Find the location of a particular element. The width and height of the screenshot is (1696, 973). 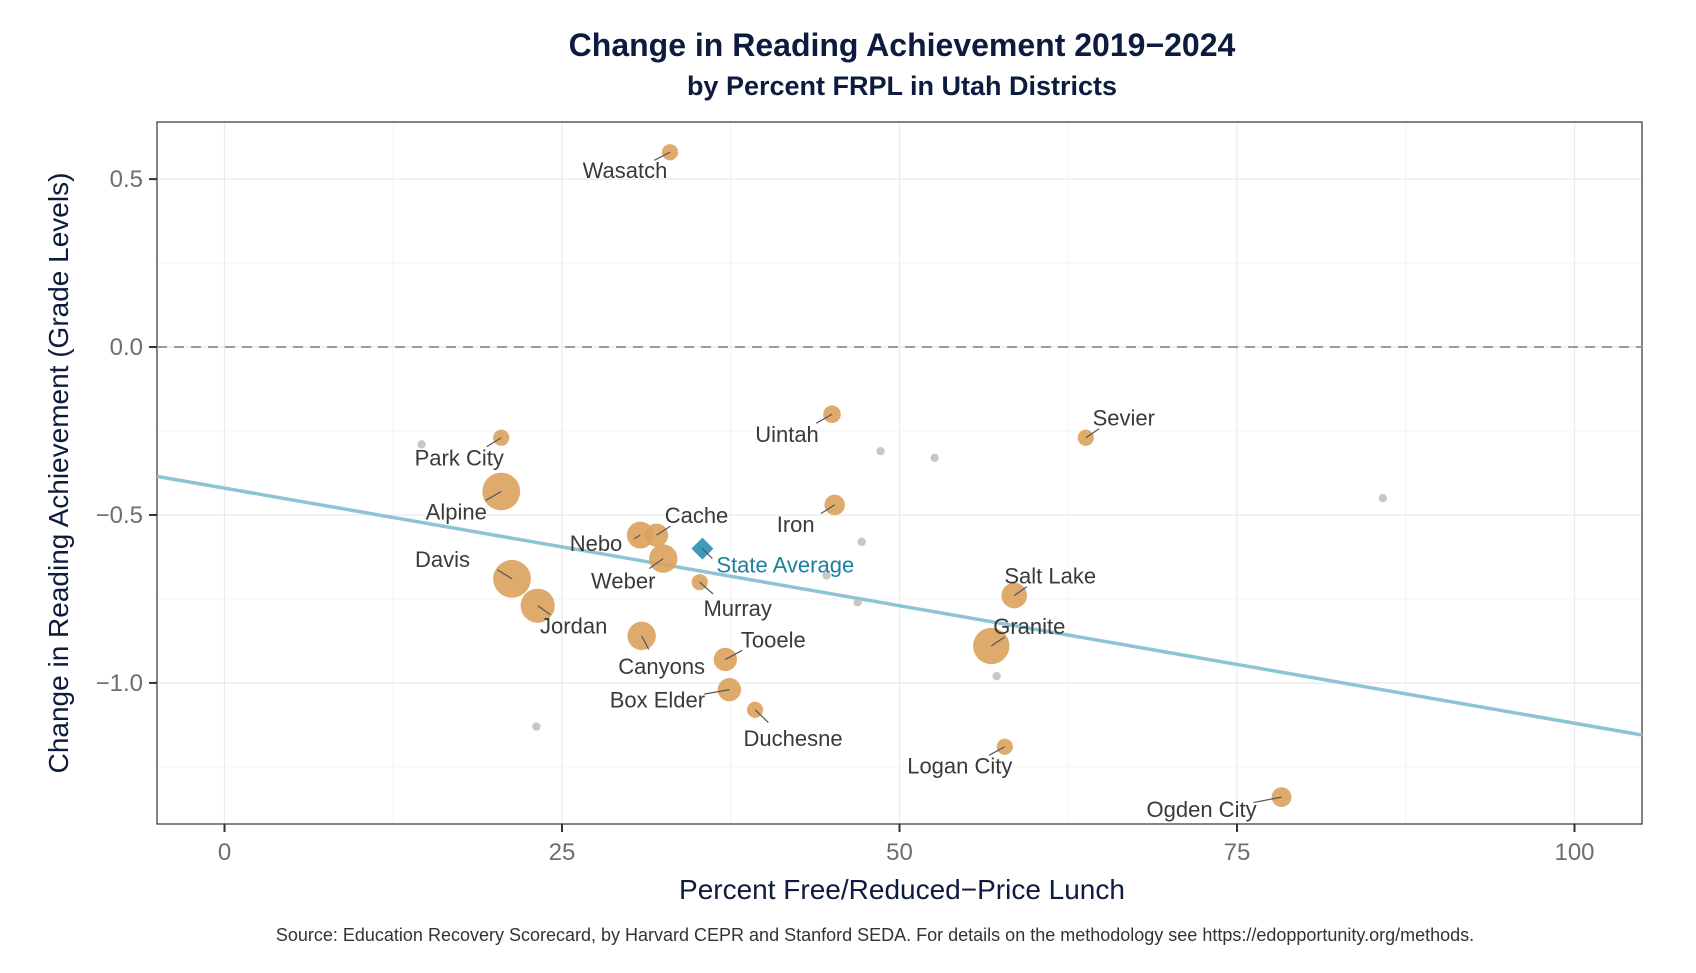

district-label: Box Elder is located at coordinates (657, 700).